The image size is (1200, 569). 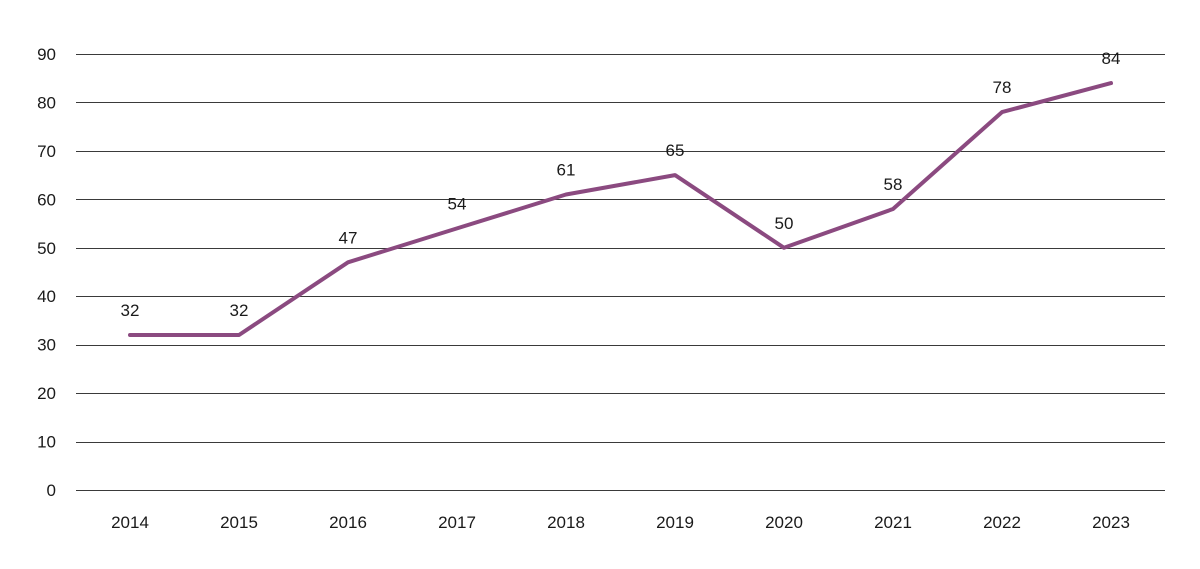 What do you see at coordinates (784, 522) in the screenshot?
I see `x-tick-label: 2020` at bounding box center [784, 522].